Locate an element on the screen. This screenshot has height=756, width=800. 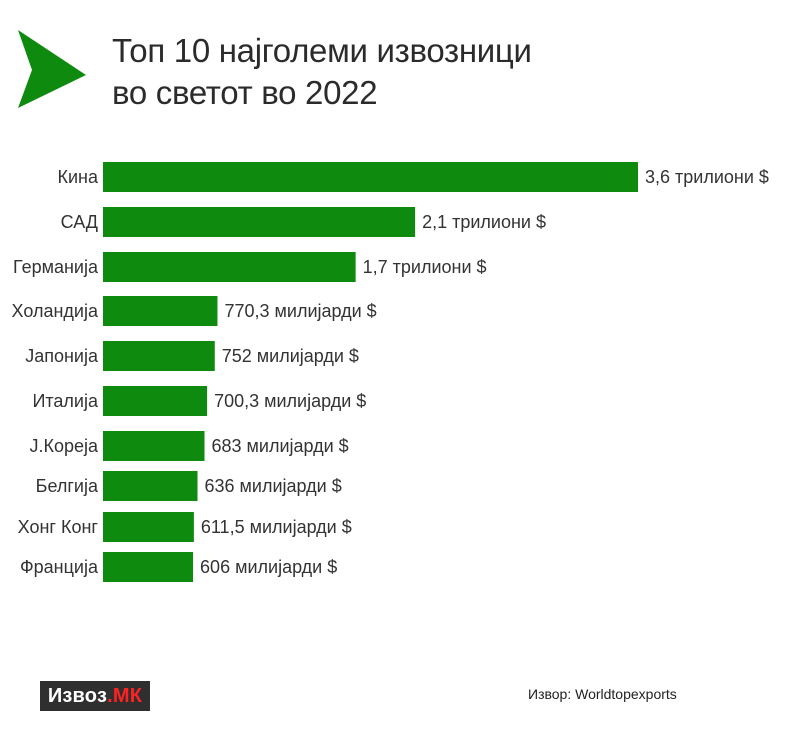
brand-logo: Извоз.МК is located at coordinates (95, 696).